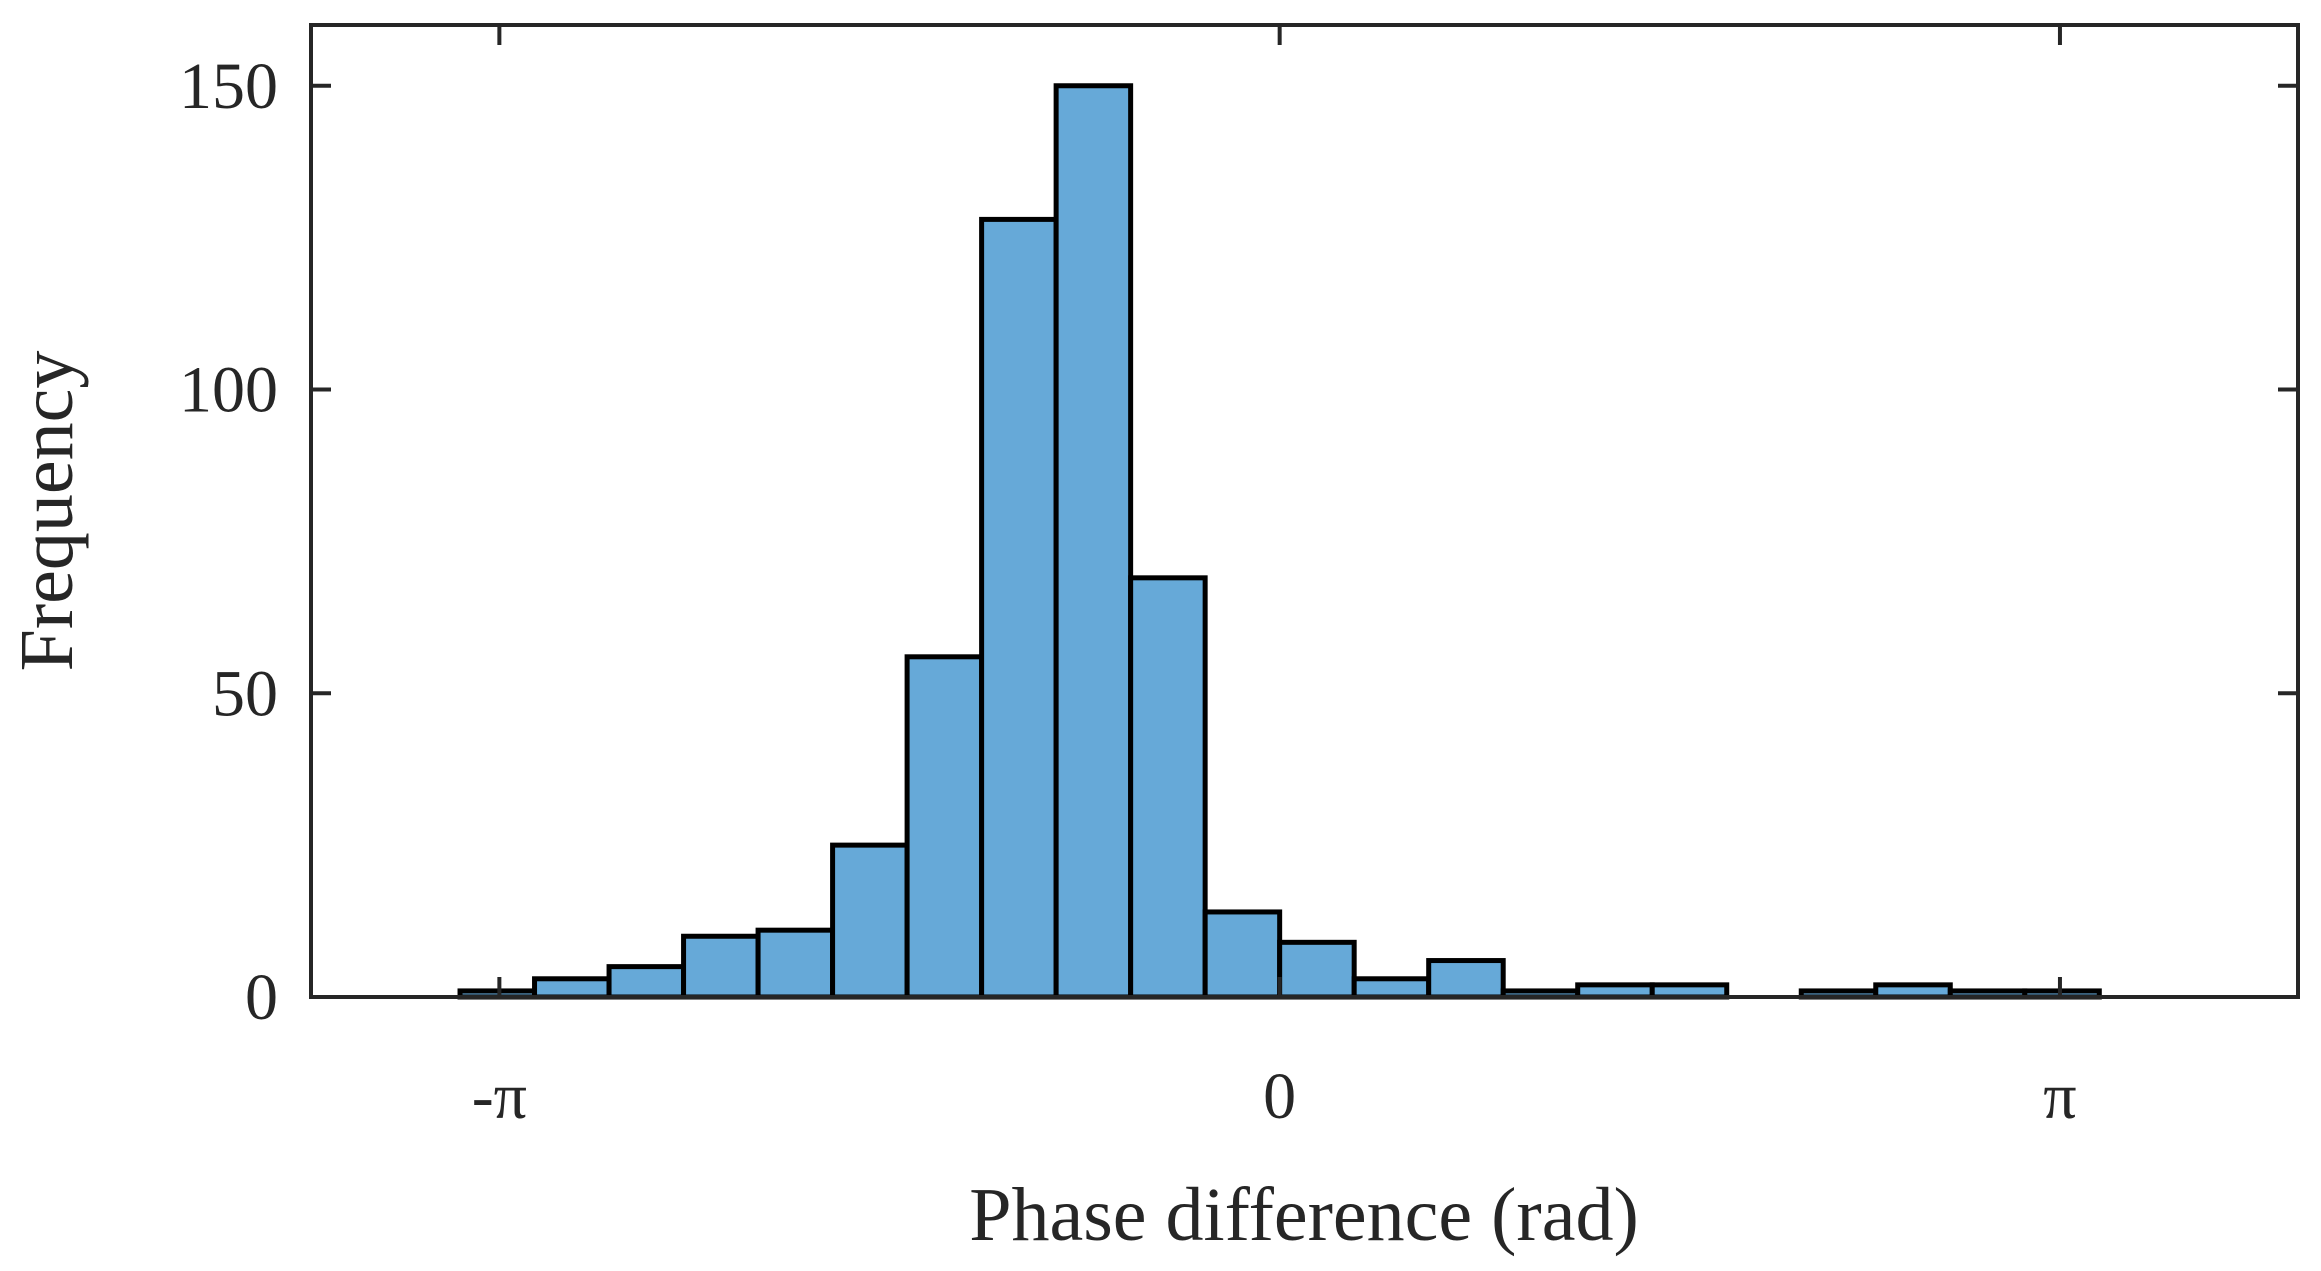 The image size is (2321, 1271). What do you see at coordinates (499, 1096) in the screenshot?
I see `x-tick-label: -π` at bounding box center [499, 1096].